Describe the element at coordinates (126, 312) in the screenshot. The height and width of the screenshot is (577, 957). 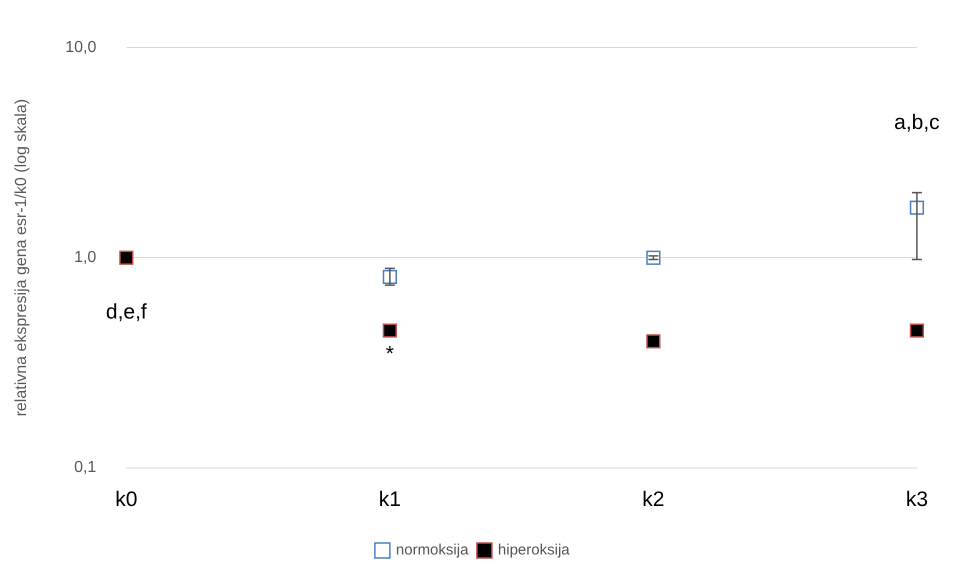
I see `annotation: d,e,f` at that location.